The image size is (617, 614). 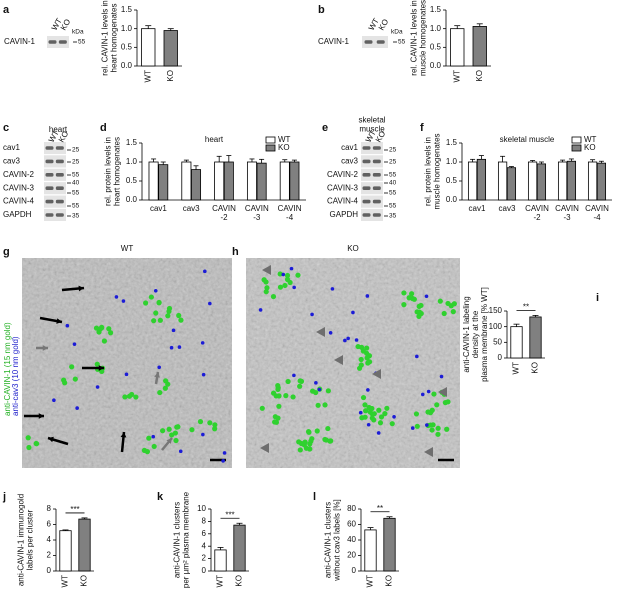 What do you see at coordinates (204, 558) in the screenshot?
I see `y-tick-label: 2` at bounding box center [204, 558].